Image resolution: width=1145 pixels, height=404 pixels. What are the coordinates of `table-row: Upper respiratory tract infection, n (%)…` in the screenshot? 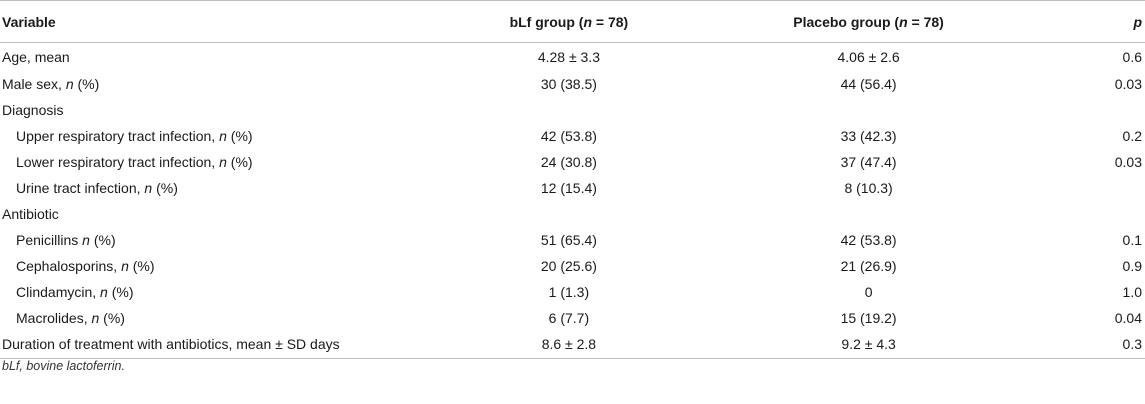 It's located at (572, 136).